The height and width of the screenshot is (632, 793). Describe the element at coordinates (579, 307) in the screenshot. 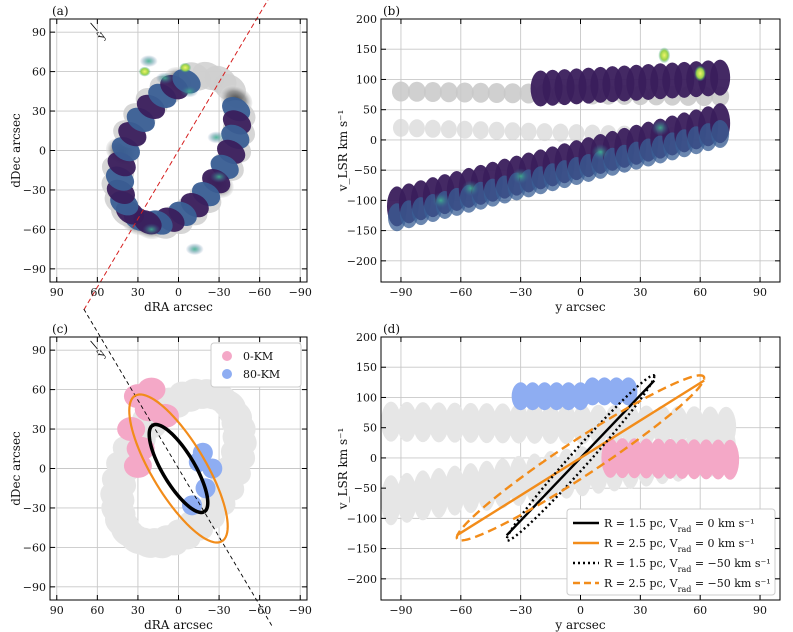

I see `x-axis-label: y arcsec` at that location.